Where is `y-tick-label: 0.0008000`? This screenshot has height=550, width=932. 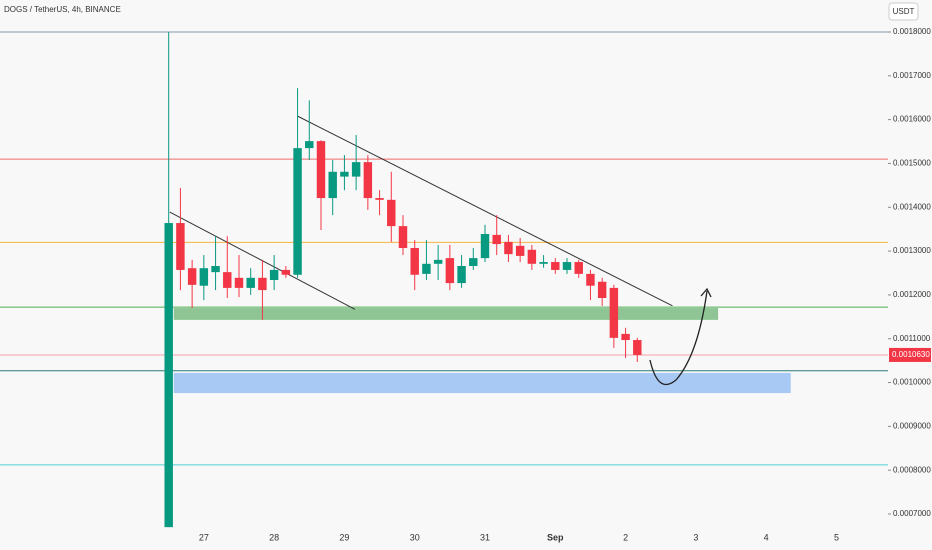 y-tick-label: 0.0008000 is located at coordinates (912, 469).